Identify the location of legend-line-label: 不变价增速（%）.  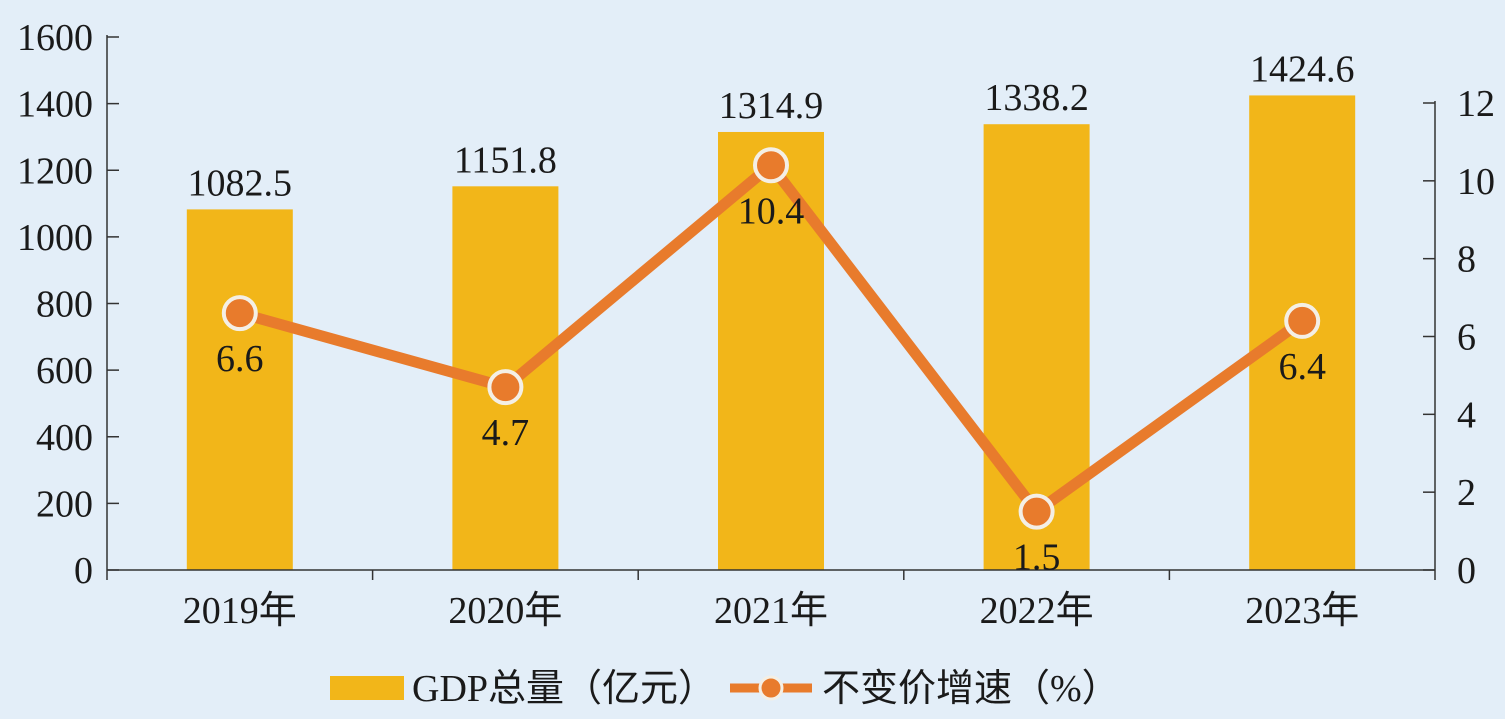
(971, 689).